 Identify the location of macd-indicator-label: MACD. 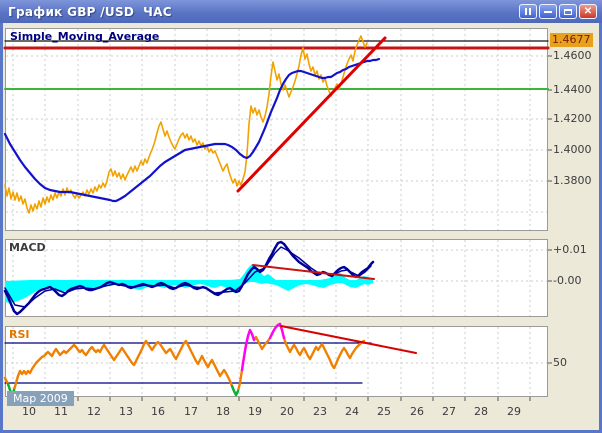
(27, 247).